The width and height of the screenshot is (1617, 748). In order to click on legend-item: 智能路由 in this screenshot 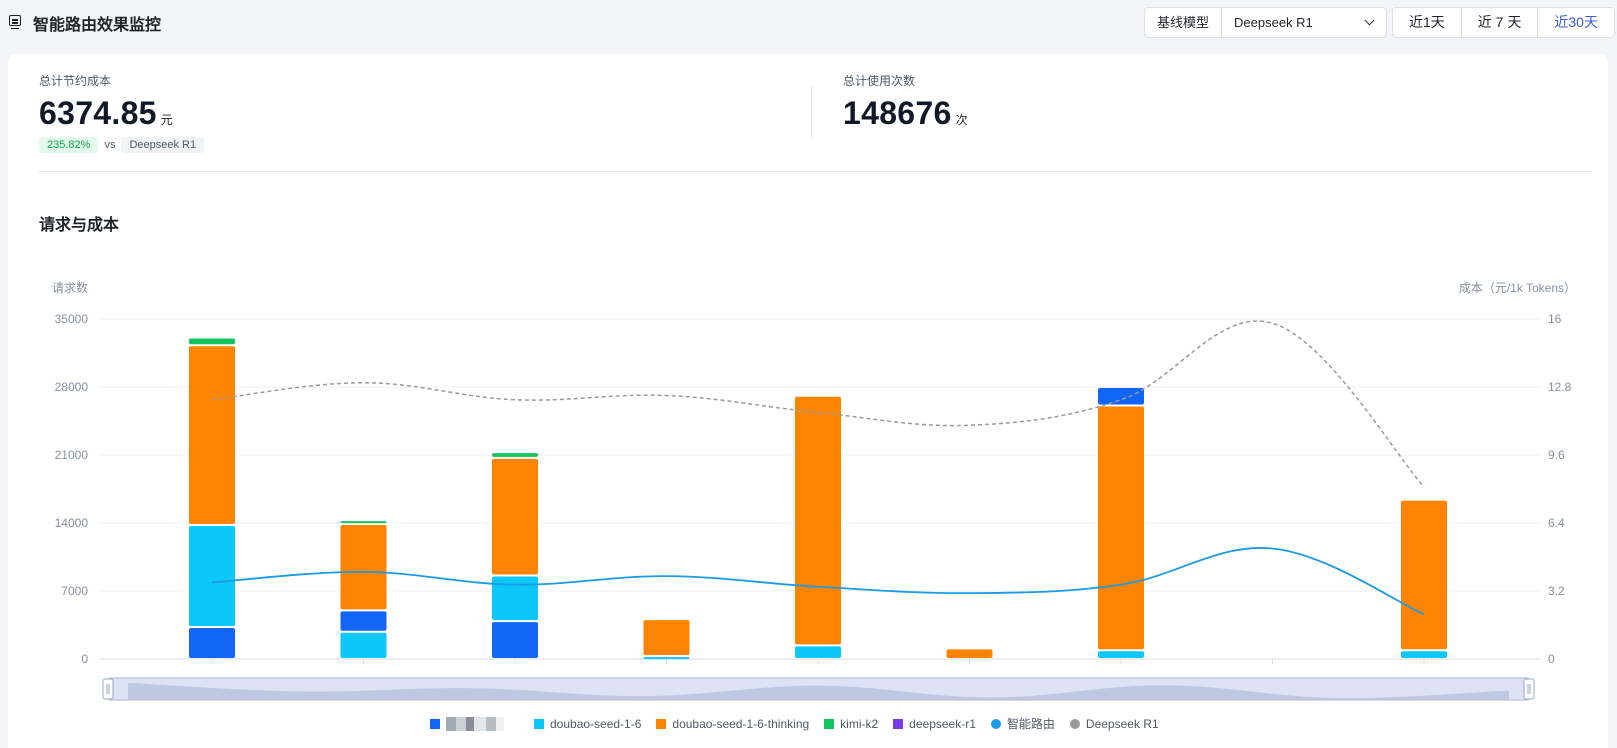, I will do `click(1022, 723)`.